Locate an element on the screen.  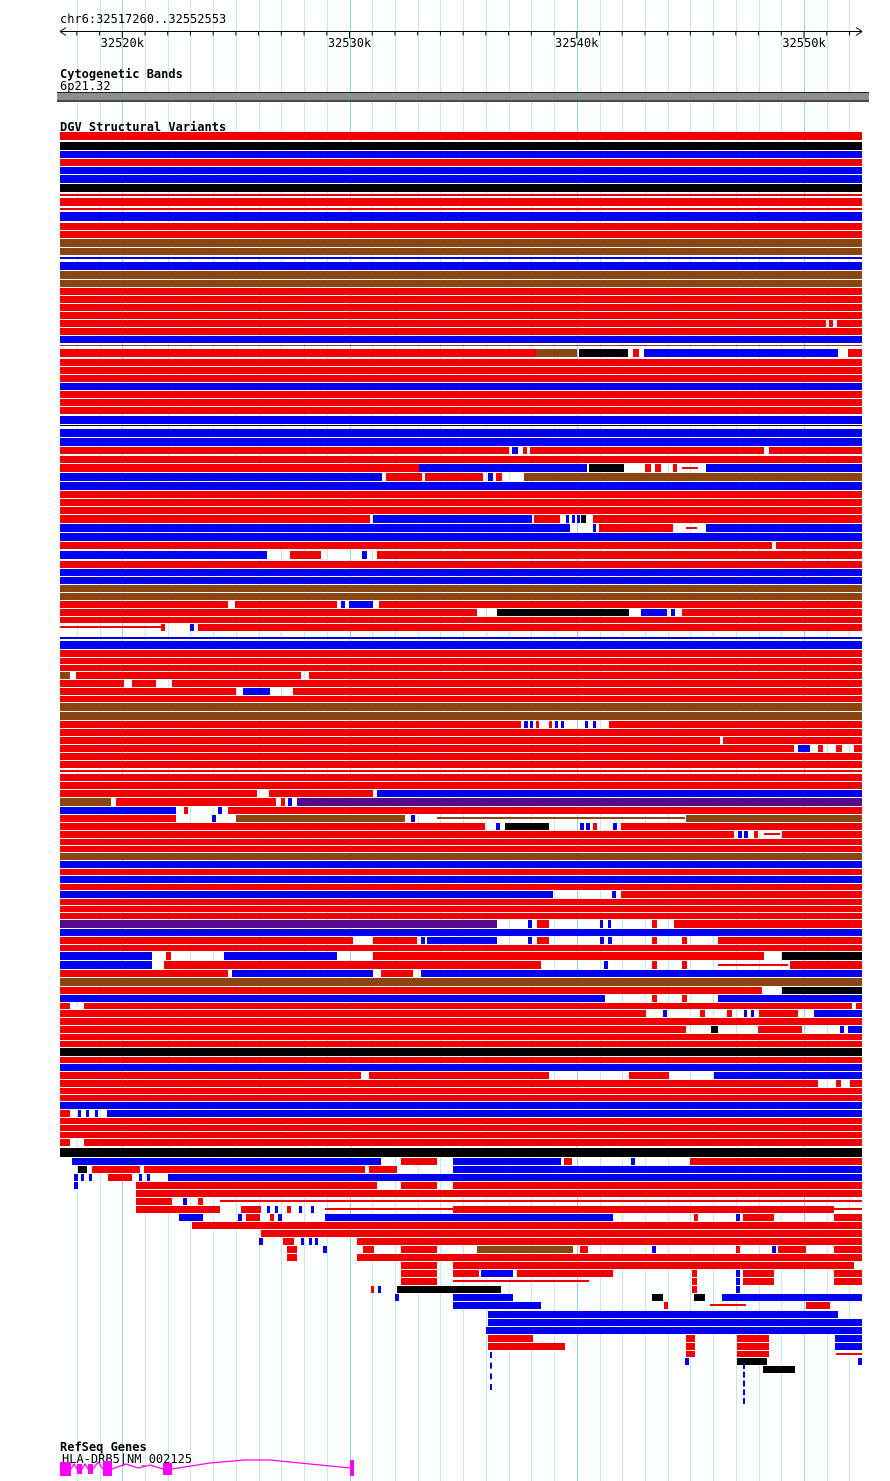
variant-dashed-extension is located at coordinates (743, 1383).